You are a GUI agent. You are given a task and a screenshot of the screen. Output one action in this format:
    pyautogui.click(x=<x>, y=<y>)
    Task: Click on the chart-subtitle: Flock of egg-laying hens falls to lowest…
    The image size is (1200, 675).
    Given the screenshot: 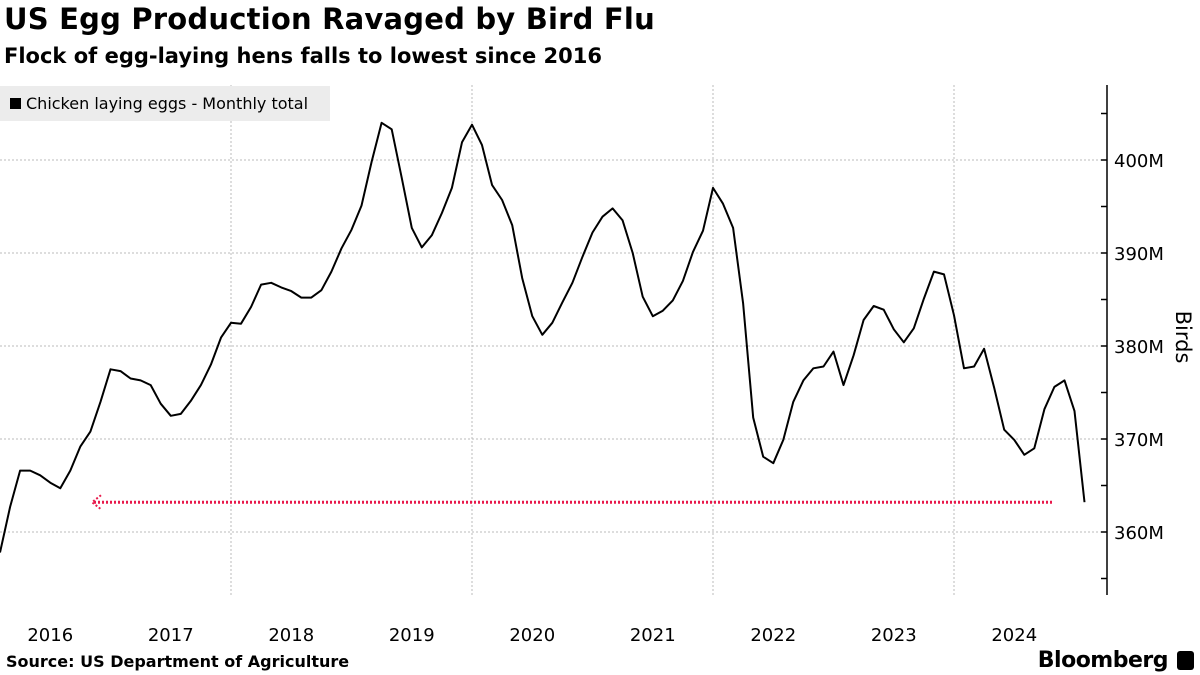 What is the action you would take?
    pyautogui.click(x=303, y=56)
    